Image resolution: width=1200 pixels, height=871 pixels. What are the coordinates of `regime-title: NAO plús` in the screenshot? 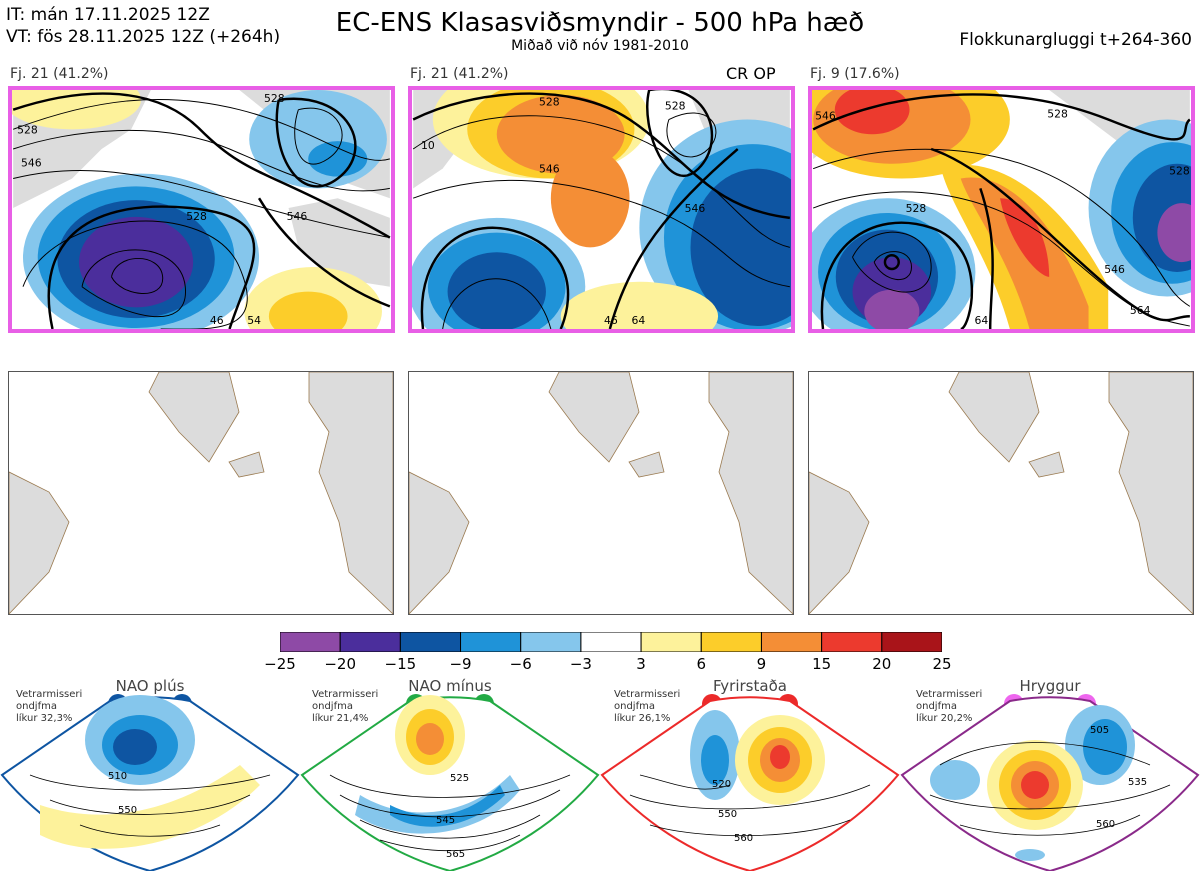 It's located at (150, 686).